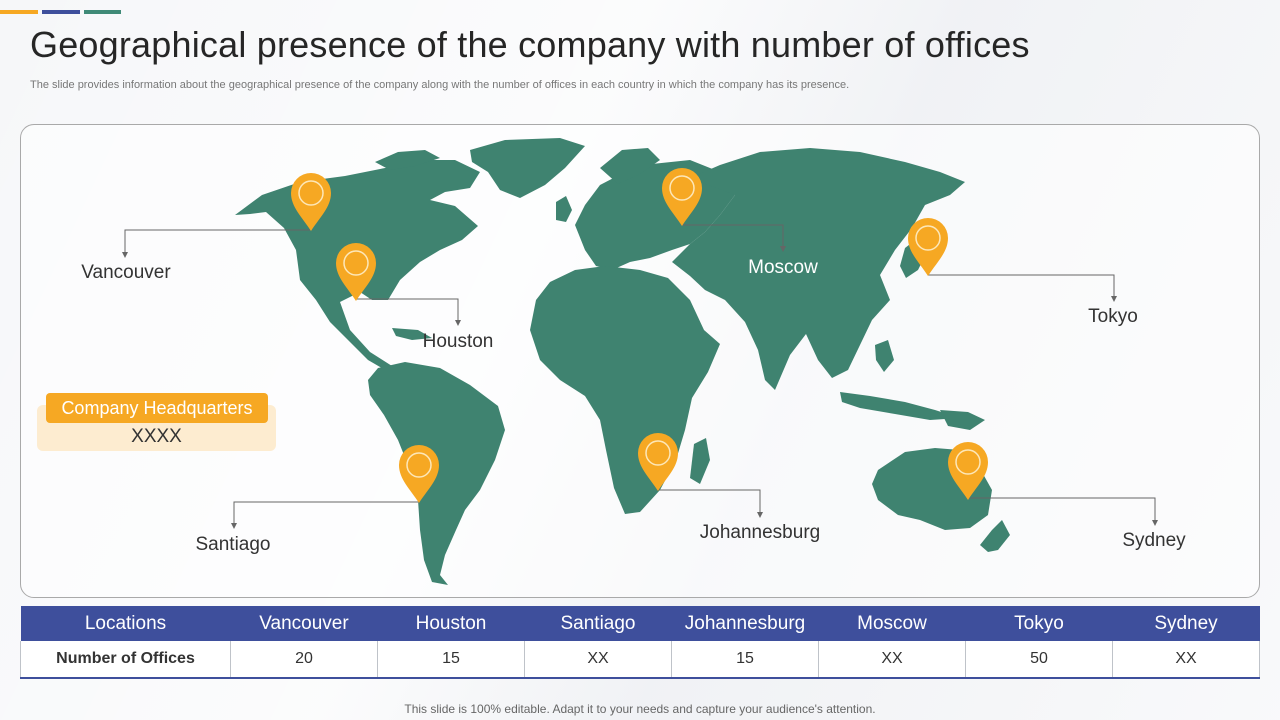 Image resolution: width=1280 pixels, height=720 pixels. What do you see at coordinates (1113, 316) in the screenshot?
I see `city-label-tokyo: Tokyo` at bounding box center [1113, 316].